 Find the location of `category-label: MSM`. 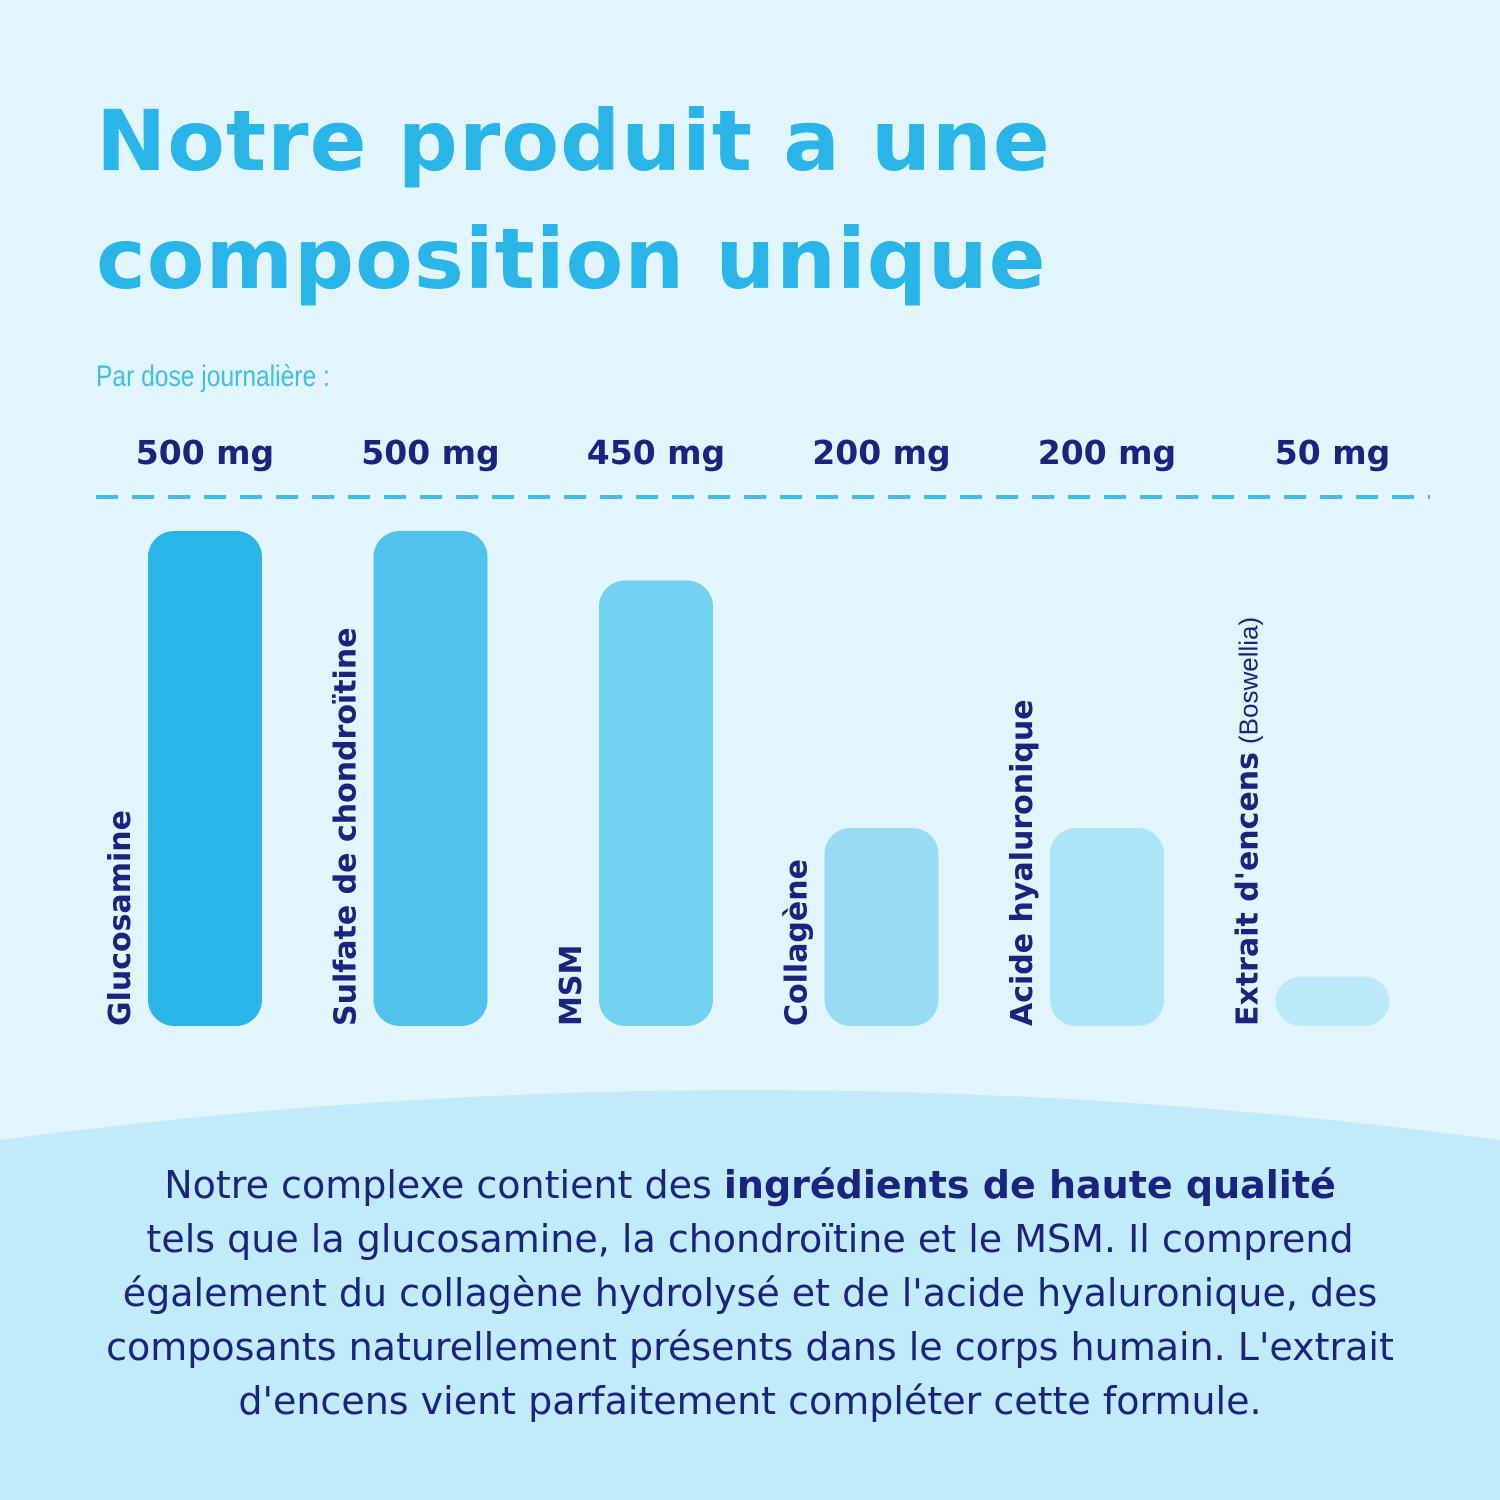

category-label: MSM is located at coordinates (571, 985).